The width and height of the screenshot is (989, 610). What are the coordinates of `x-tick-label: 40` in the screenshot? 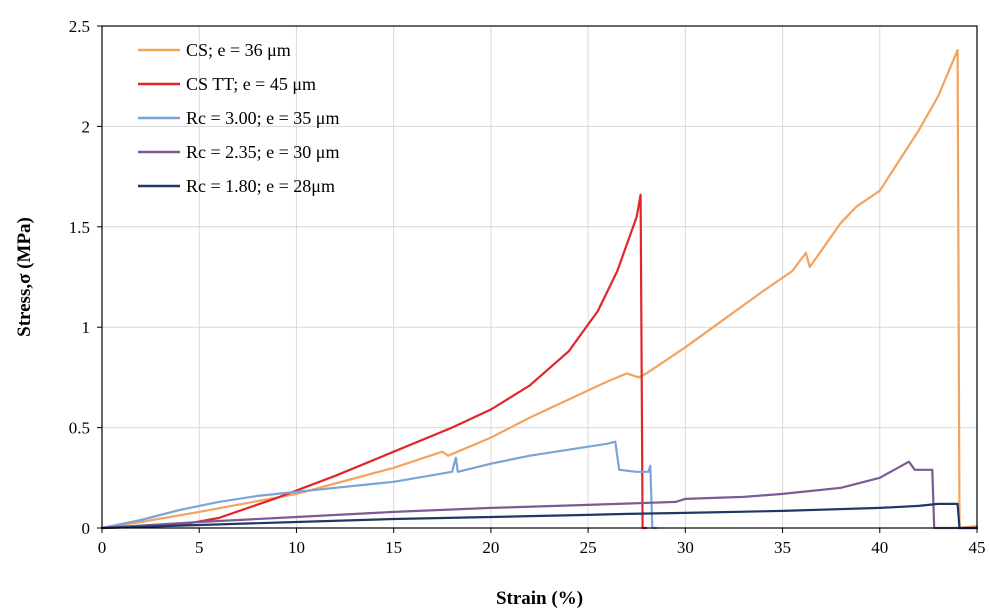 It's located at (879, 547).